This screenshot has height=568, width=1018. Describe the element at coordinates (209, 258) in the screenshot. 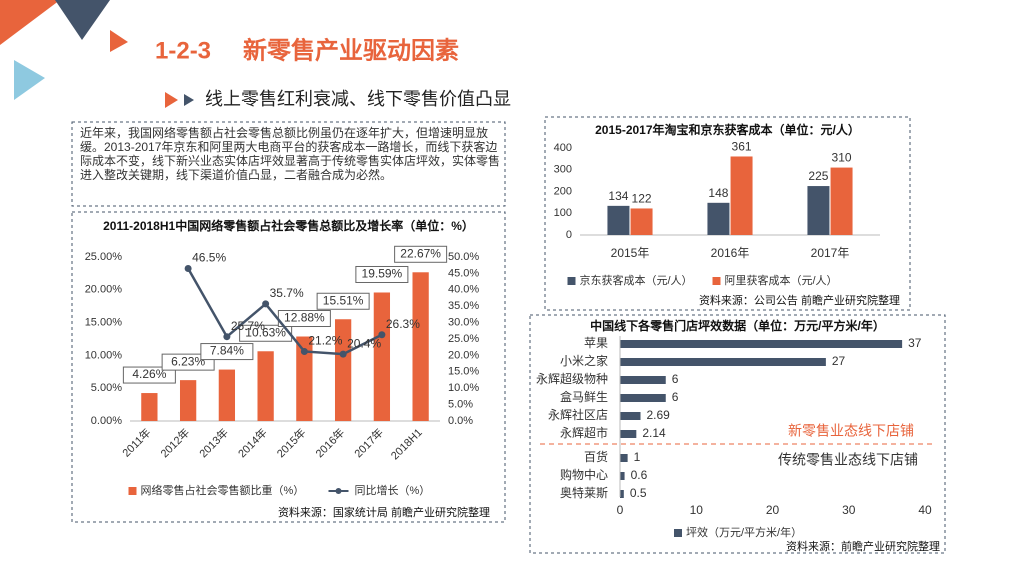

I see `data-label: 46.5%` at that location.